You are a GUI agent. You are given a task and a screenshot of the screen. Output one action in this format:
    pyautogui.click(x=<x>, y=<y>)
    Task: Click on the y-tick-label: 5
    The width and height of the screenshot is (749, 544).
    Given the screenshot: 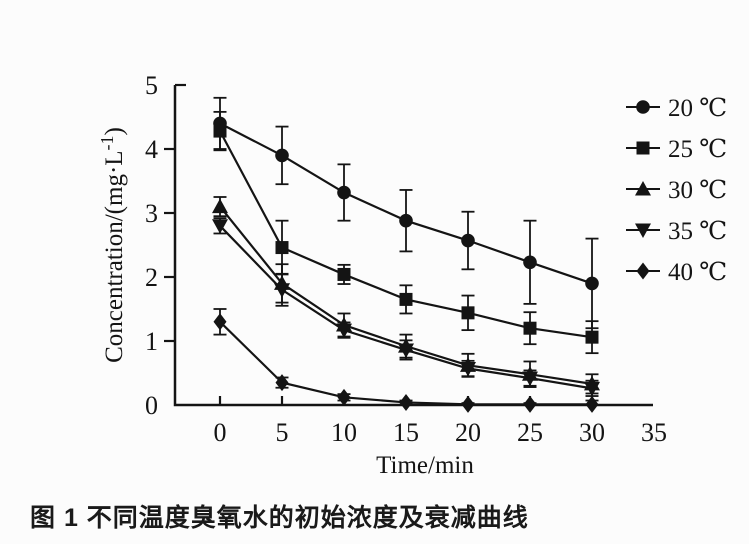 What is the action you would take?
    pyautogui.click(x=151, y=85)
    